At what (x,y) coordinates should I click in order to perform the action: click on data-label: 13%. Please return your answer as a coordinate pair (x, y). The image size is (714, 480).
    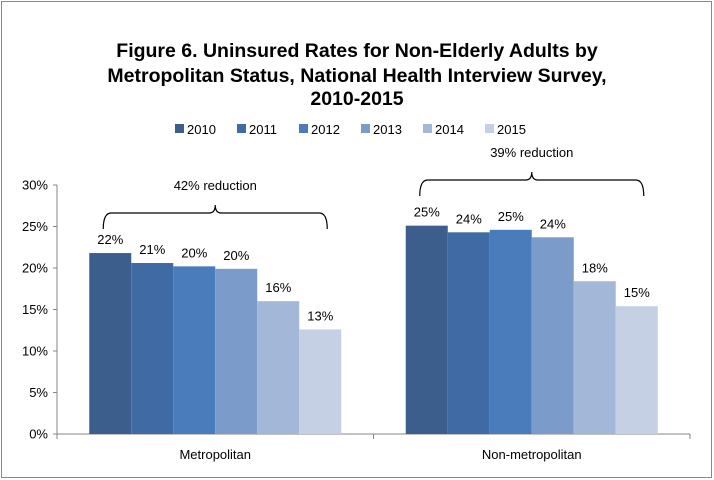
    Looking at the image, I should click on (320, 315).